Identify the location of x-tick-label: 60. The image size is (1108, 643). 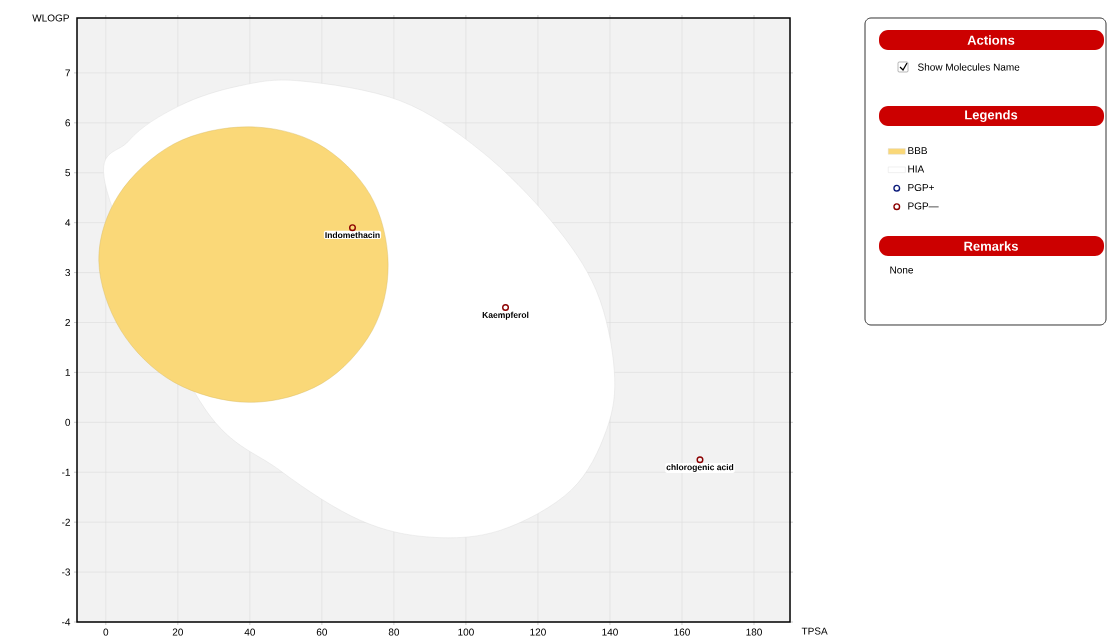
(322, 632).